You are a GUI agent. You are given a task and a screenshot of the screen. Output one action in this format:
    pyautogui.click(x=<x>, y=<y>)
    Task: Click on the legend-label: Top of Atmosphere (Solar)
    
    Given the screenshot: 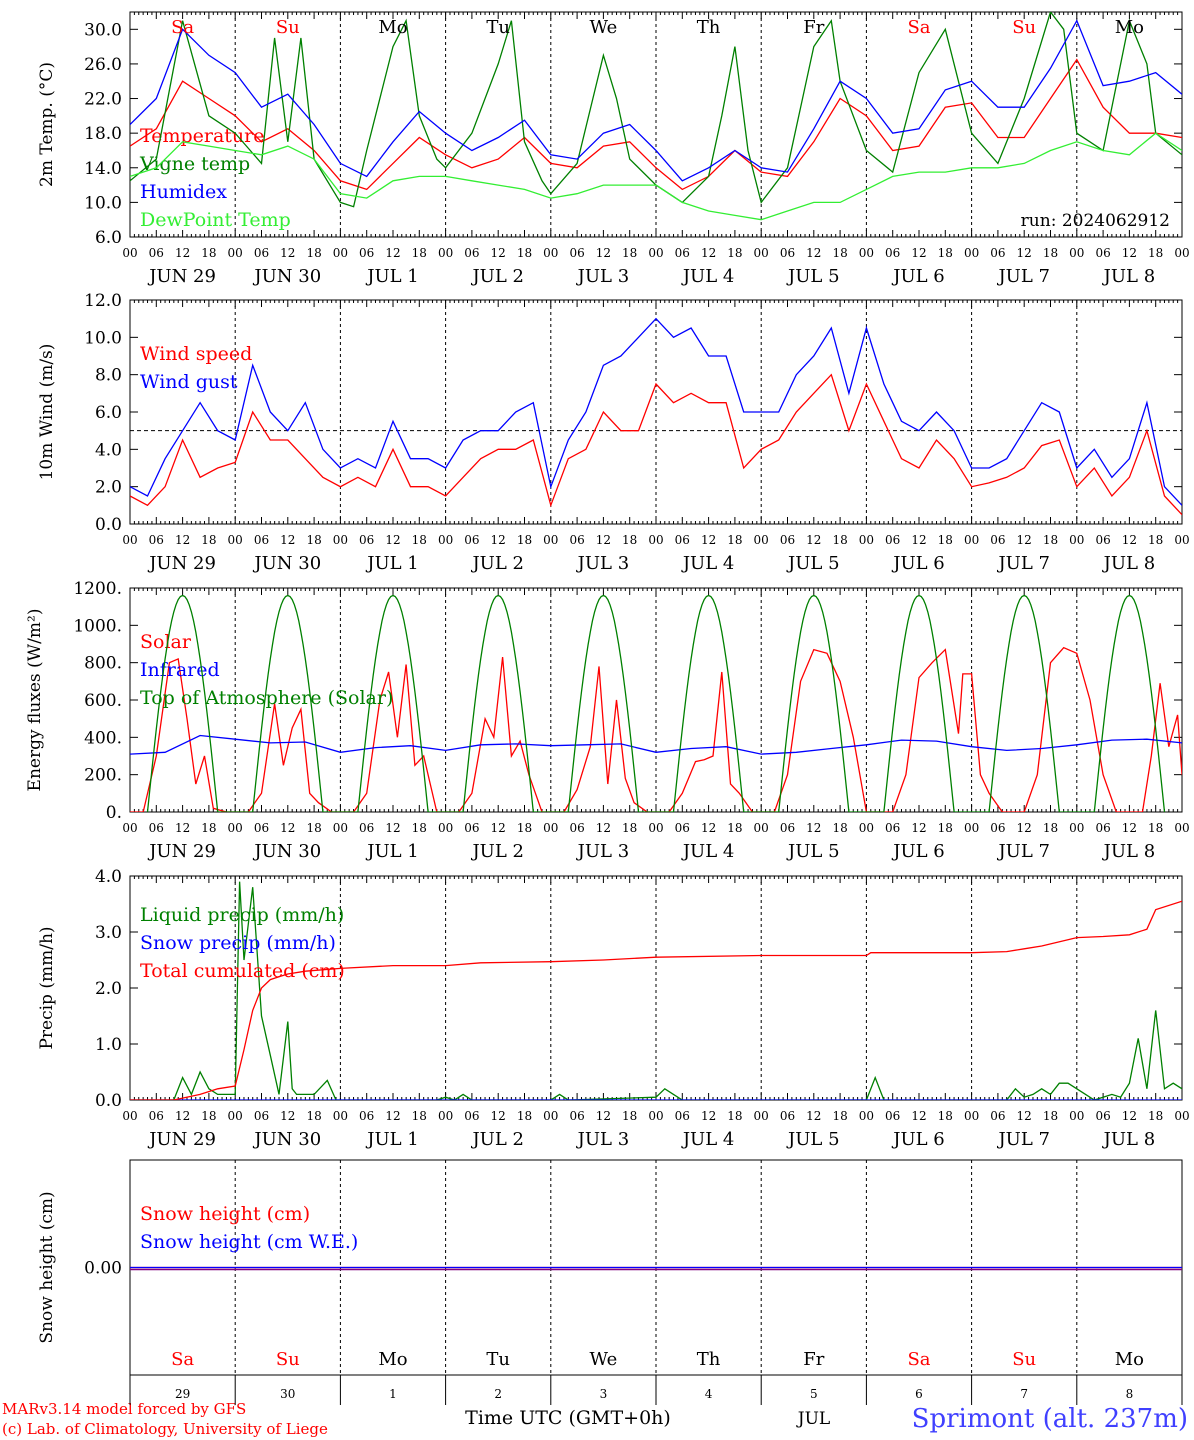 What is the action you would take?
    pyautogui.click(x=266, y=698)
    